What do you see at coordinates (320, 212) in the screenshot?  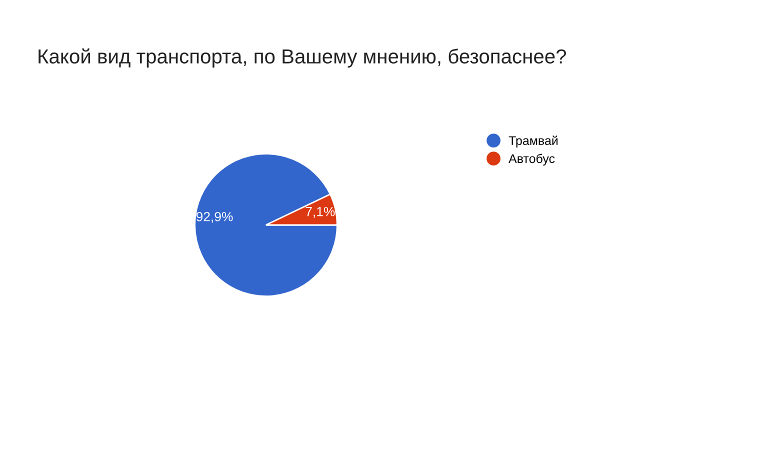 I see `data-label: 7,1%` at bounding box center [320, 212].